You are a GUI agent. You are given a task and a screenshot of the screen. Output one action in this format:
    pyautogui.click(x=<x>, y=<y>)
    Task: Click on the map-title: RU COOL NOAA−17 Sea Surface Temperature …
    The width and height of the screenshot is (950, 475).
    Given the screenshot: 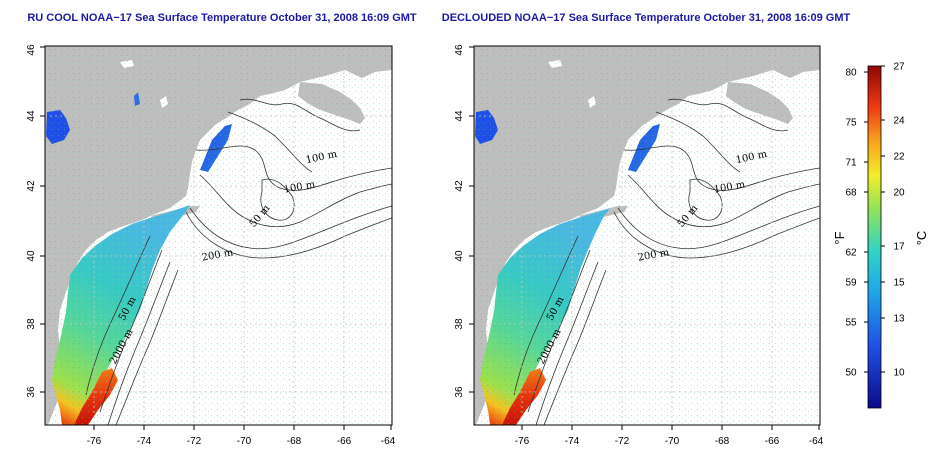 What is the action you would take?
    pyautogui.click(x=222, y=18)
    